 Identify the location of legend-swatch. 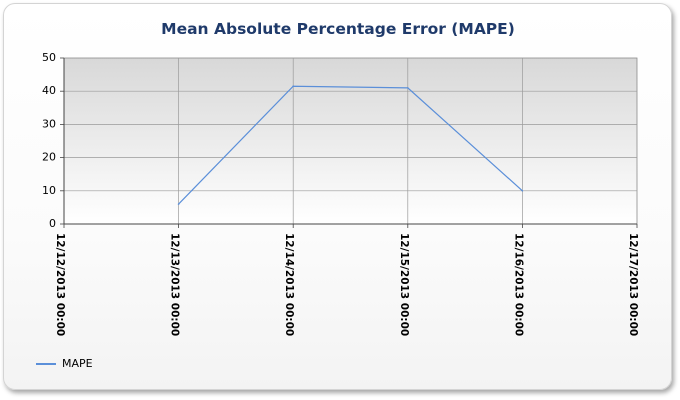
(46, 363).